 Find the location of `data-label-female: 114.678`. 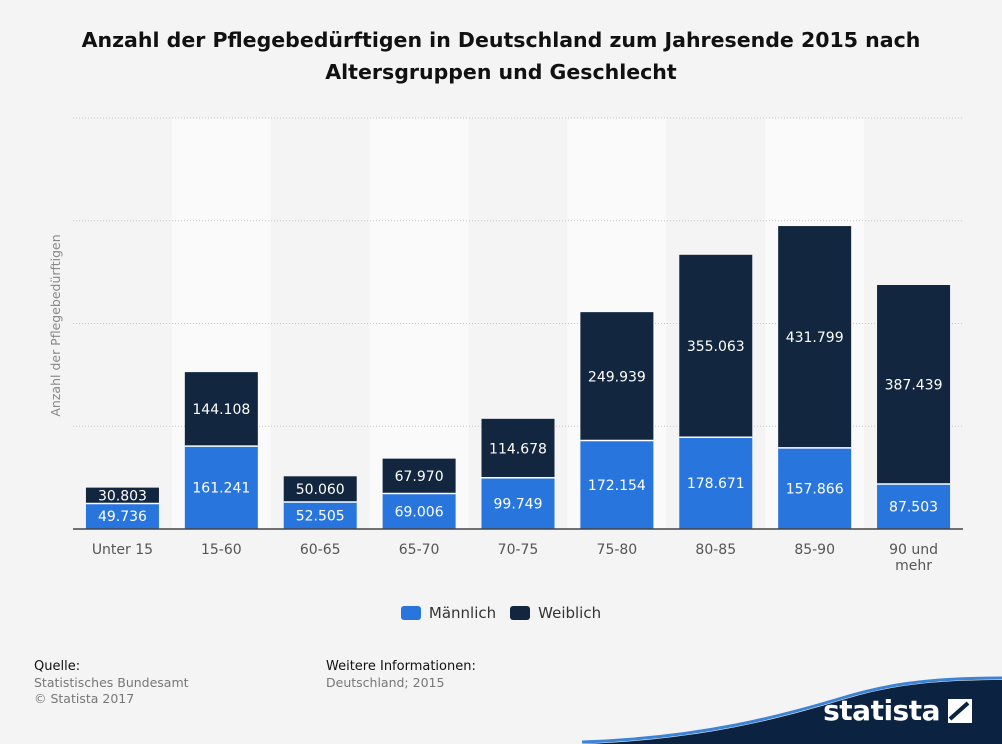

data-label-female: 114.678 is located at coordinates (518, 449).